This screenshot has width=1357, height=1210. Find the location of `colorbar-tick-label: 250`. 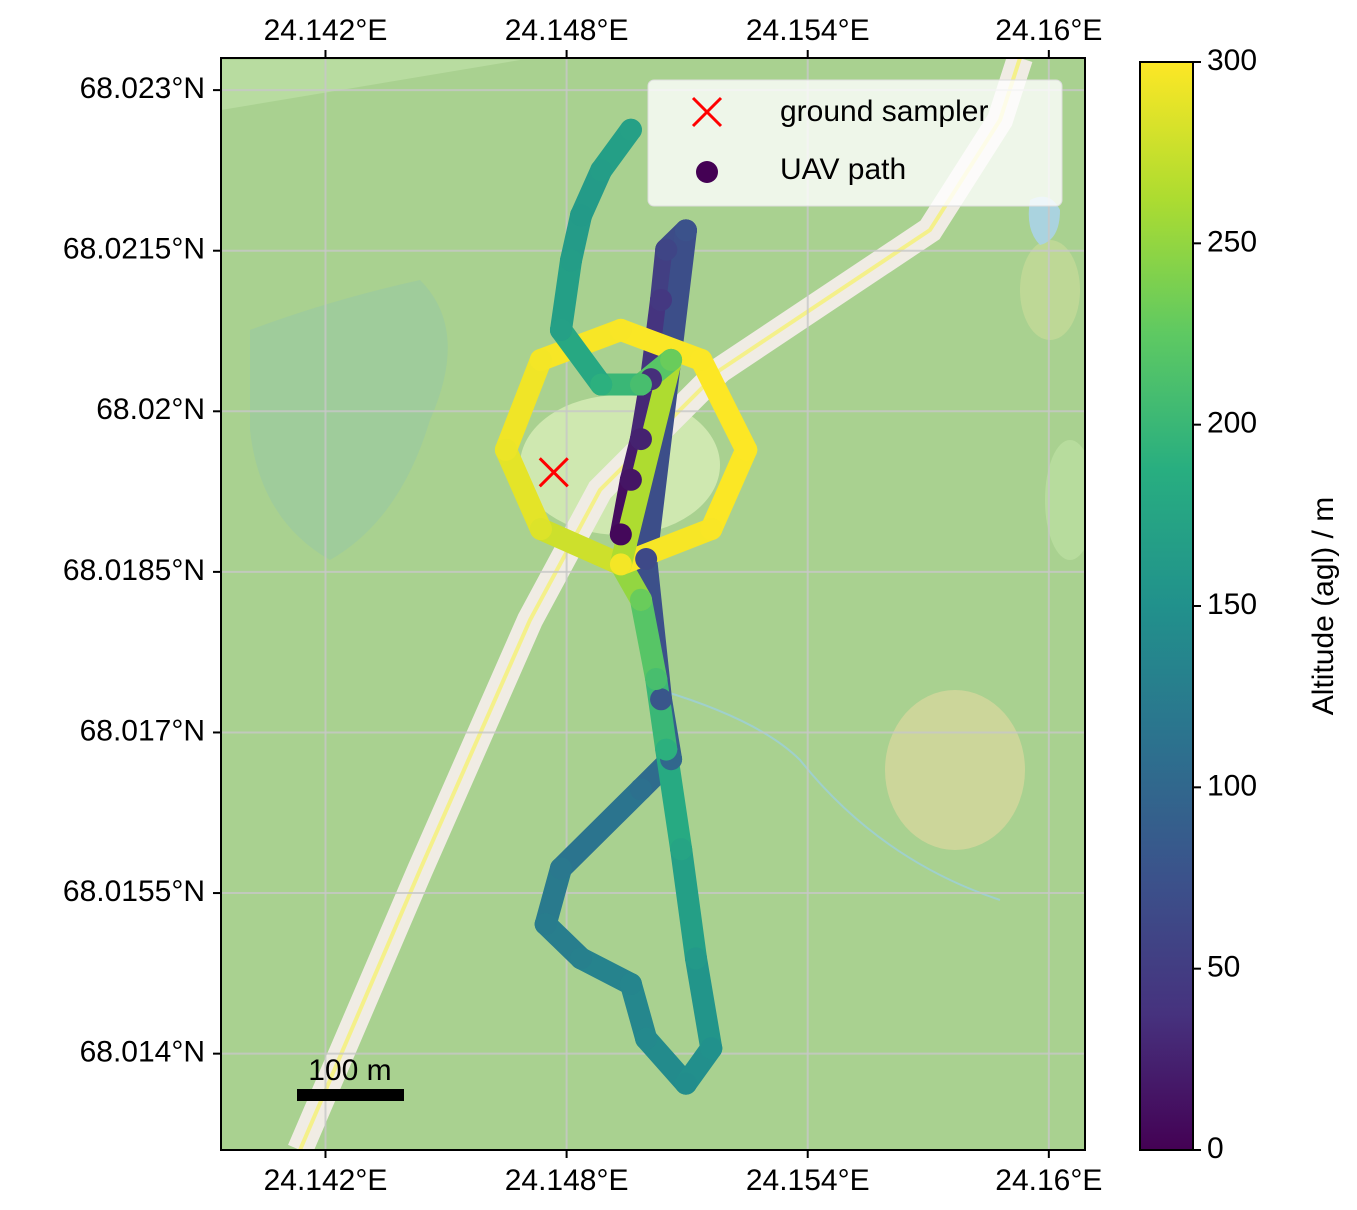

colorbar-tick-label: 250 is located at coordinates (1232, 241).